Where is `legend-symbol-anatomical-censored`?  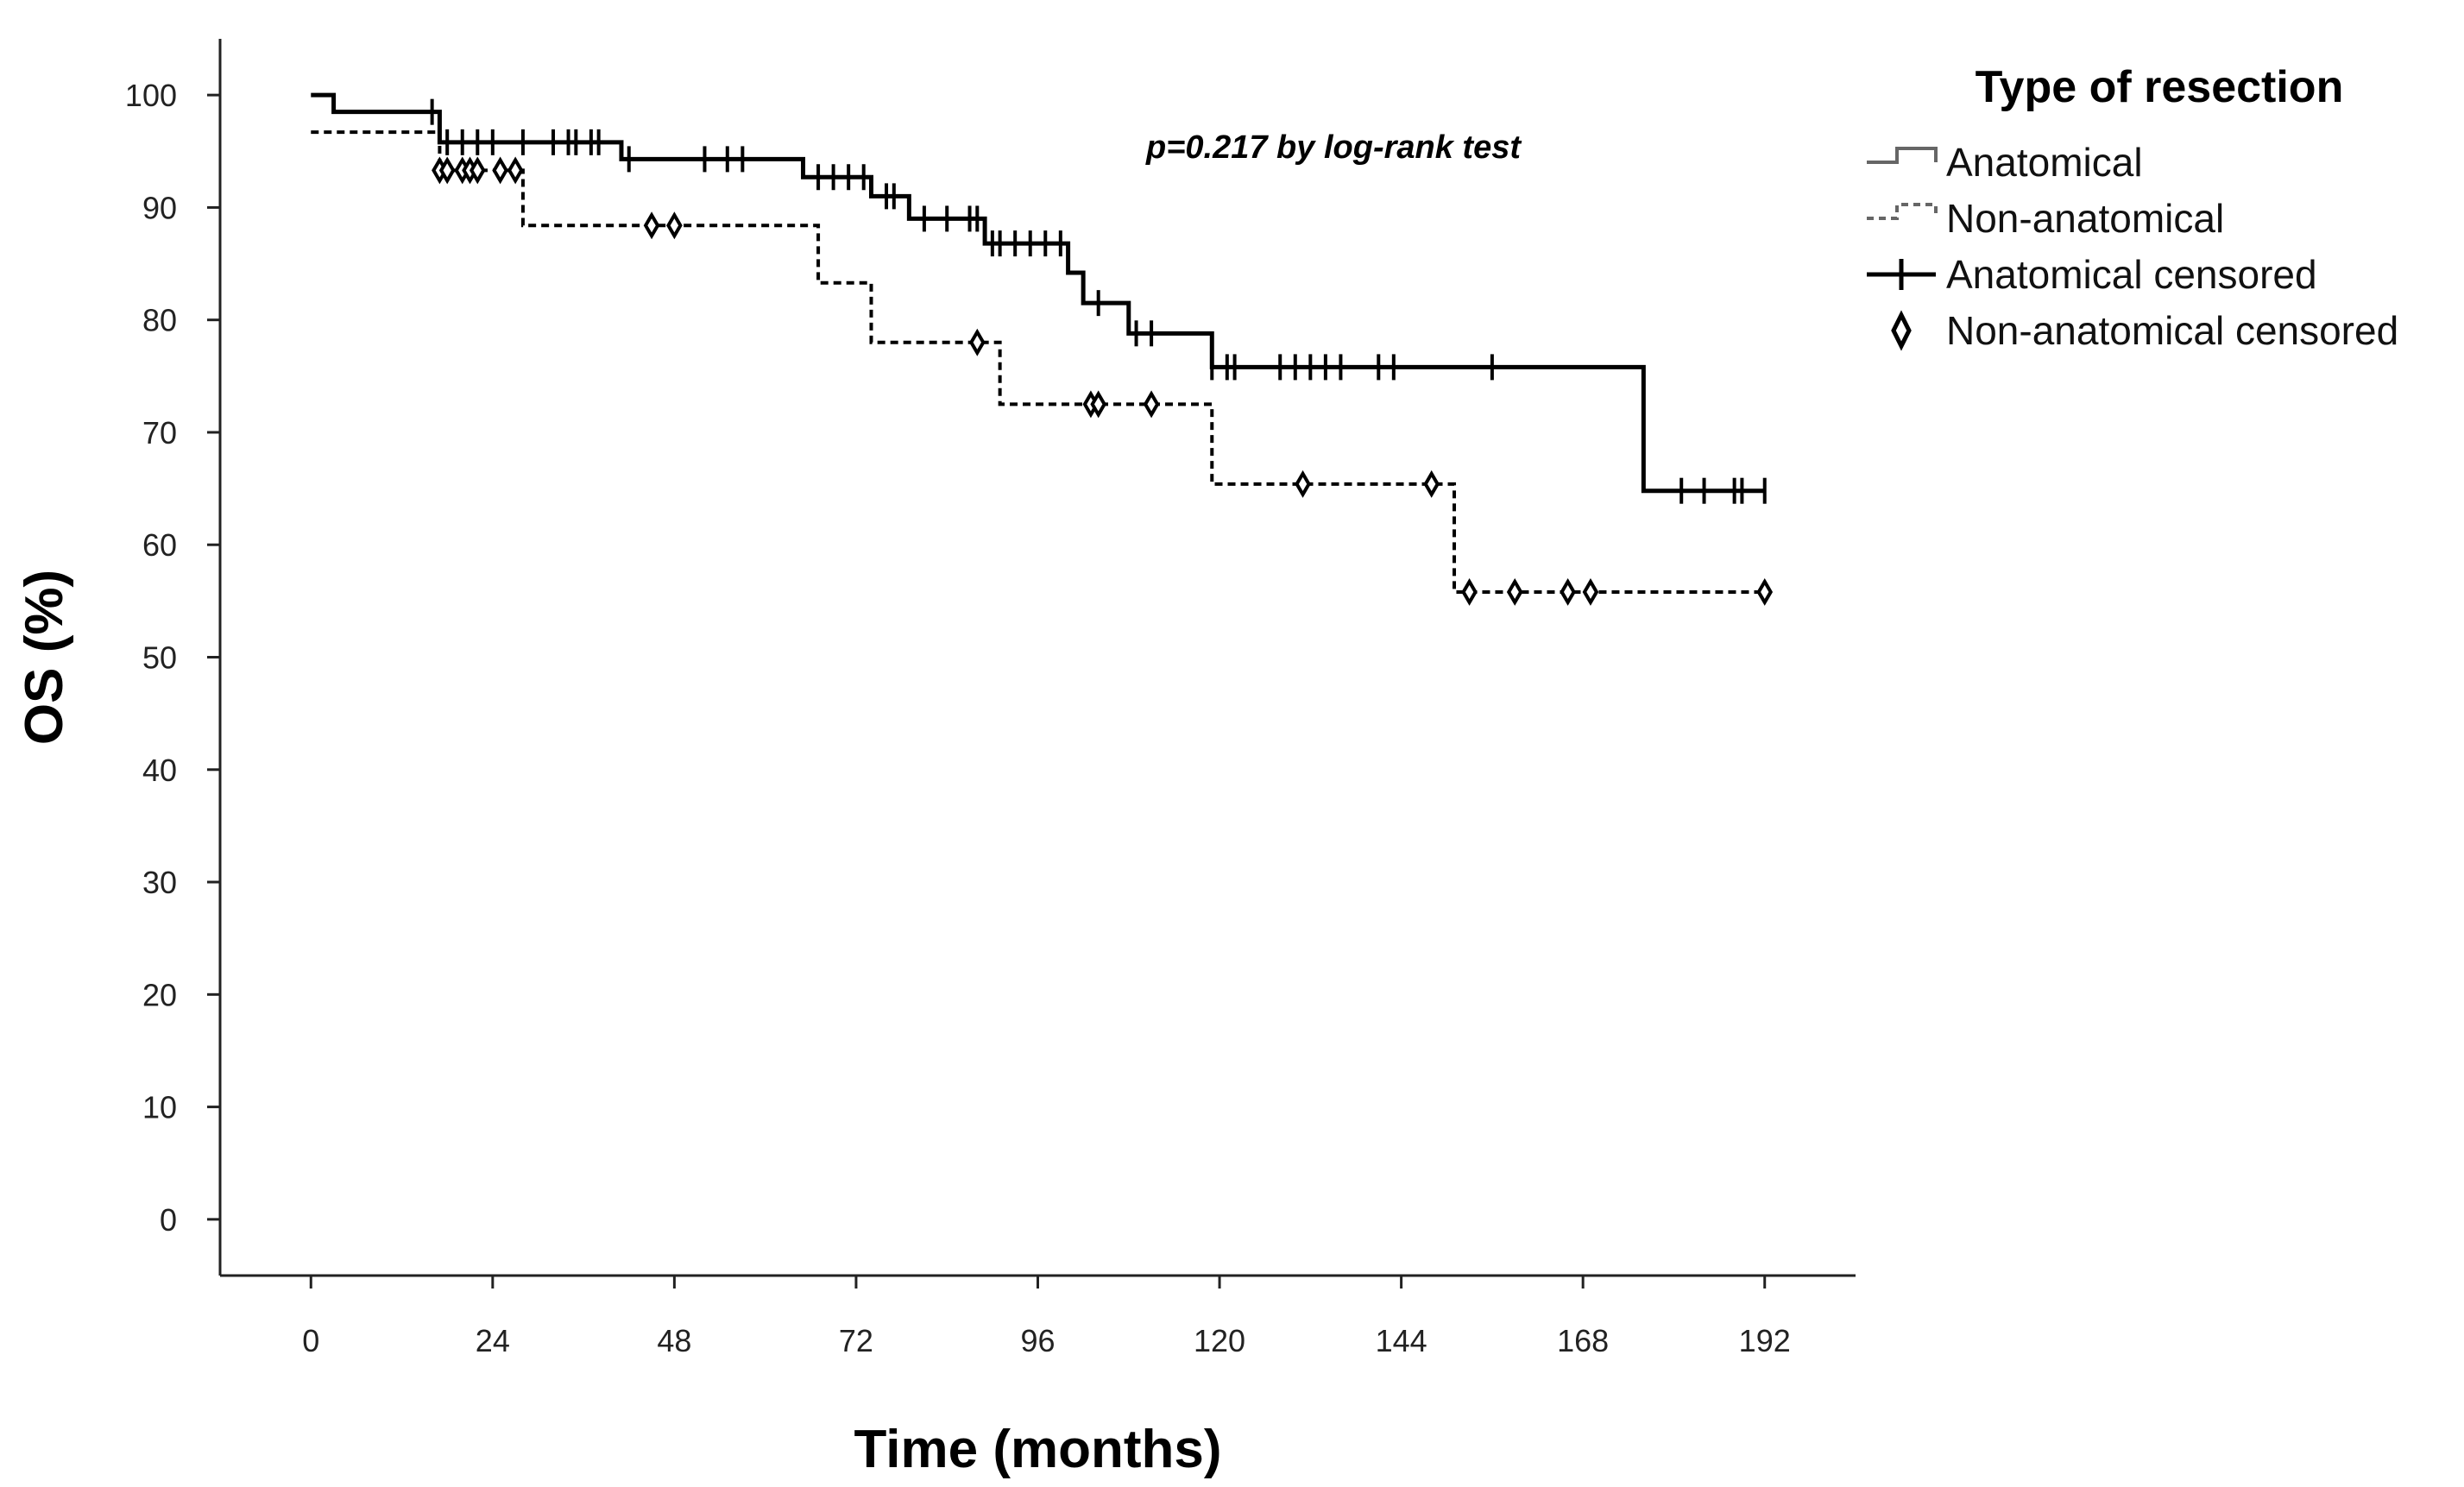
legend-symbol-anatomical-censored is located at coordinates (1901, 274).